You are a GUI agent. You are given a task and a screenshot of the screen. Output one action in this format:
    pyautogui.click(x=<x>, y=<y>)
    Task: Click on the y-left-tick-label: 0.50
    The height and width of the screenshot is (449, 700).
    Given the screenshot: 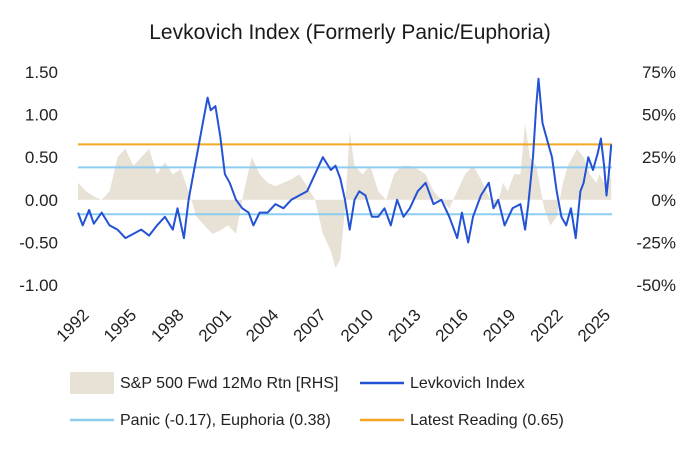 What is the action you would take?
    pyautogui.click(x=41, y=157)
    